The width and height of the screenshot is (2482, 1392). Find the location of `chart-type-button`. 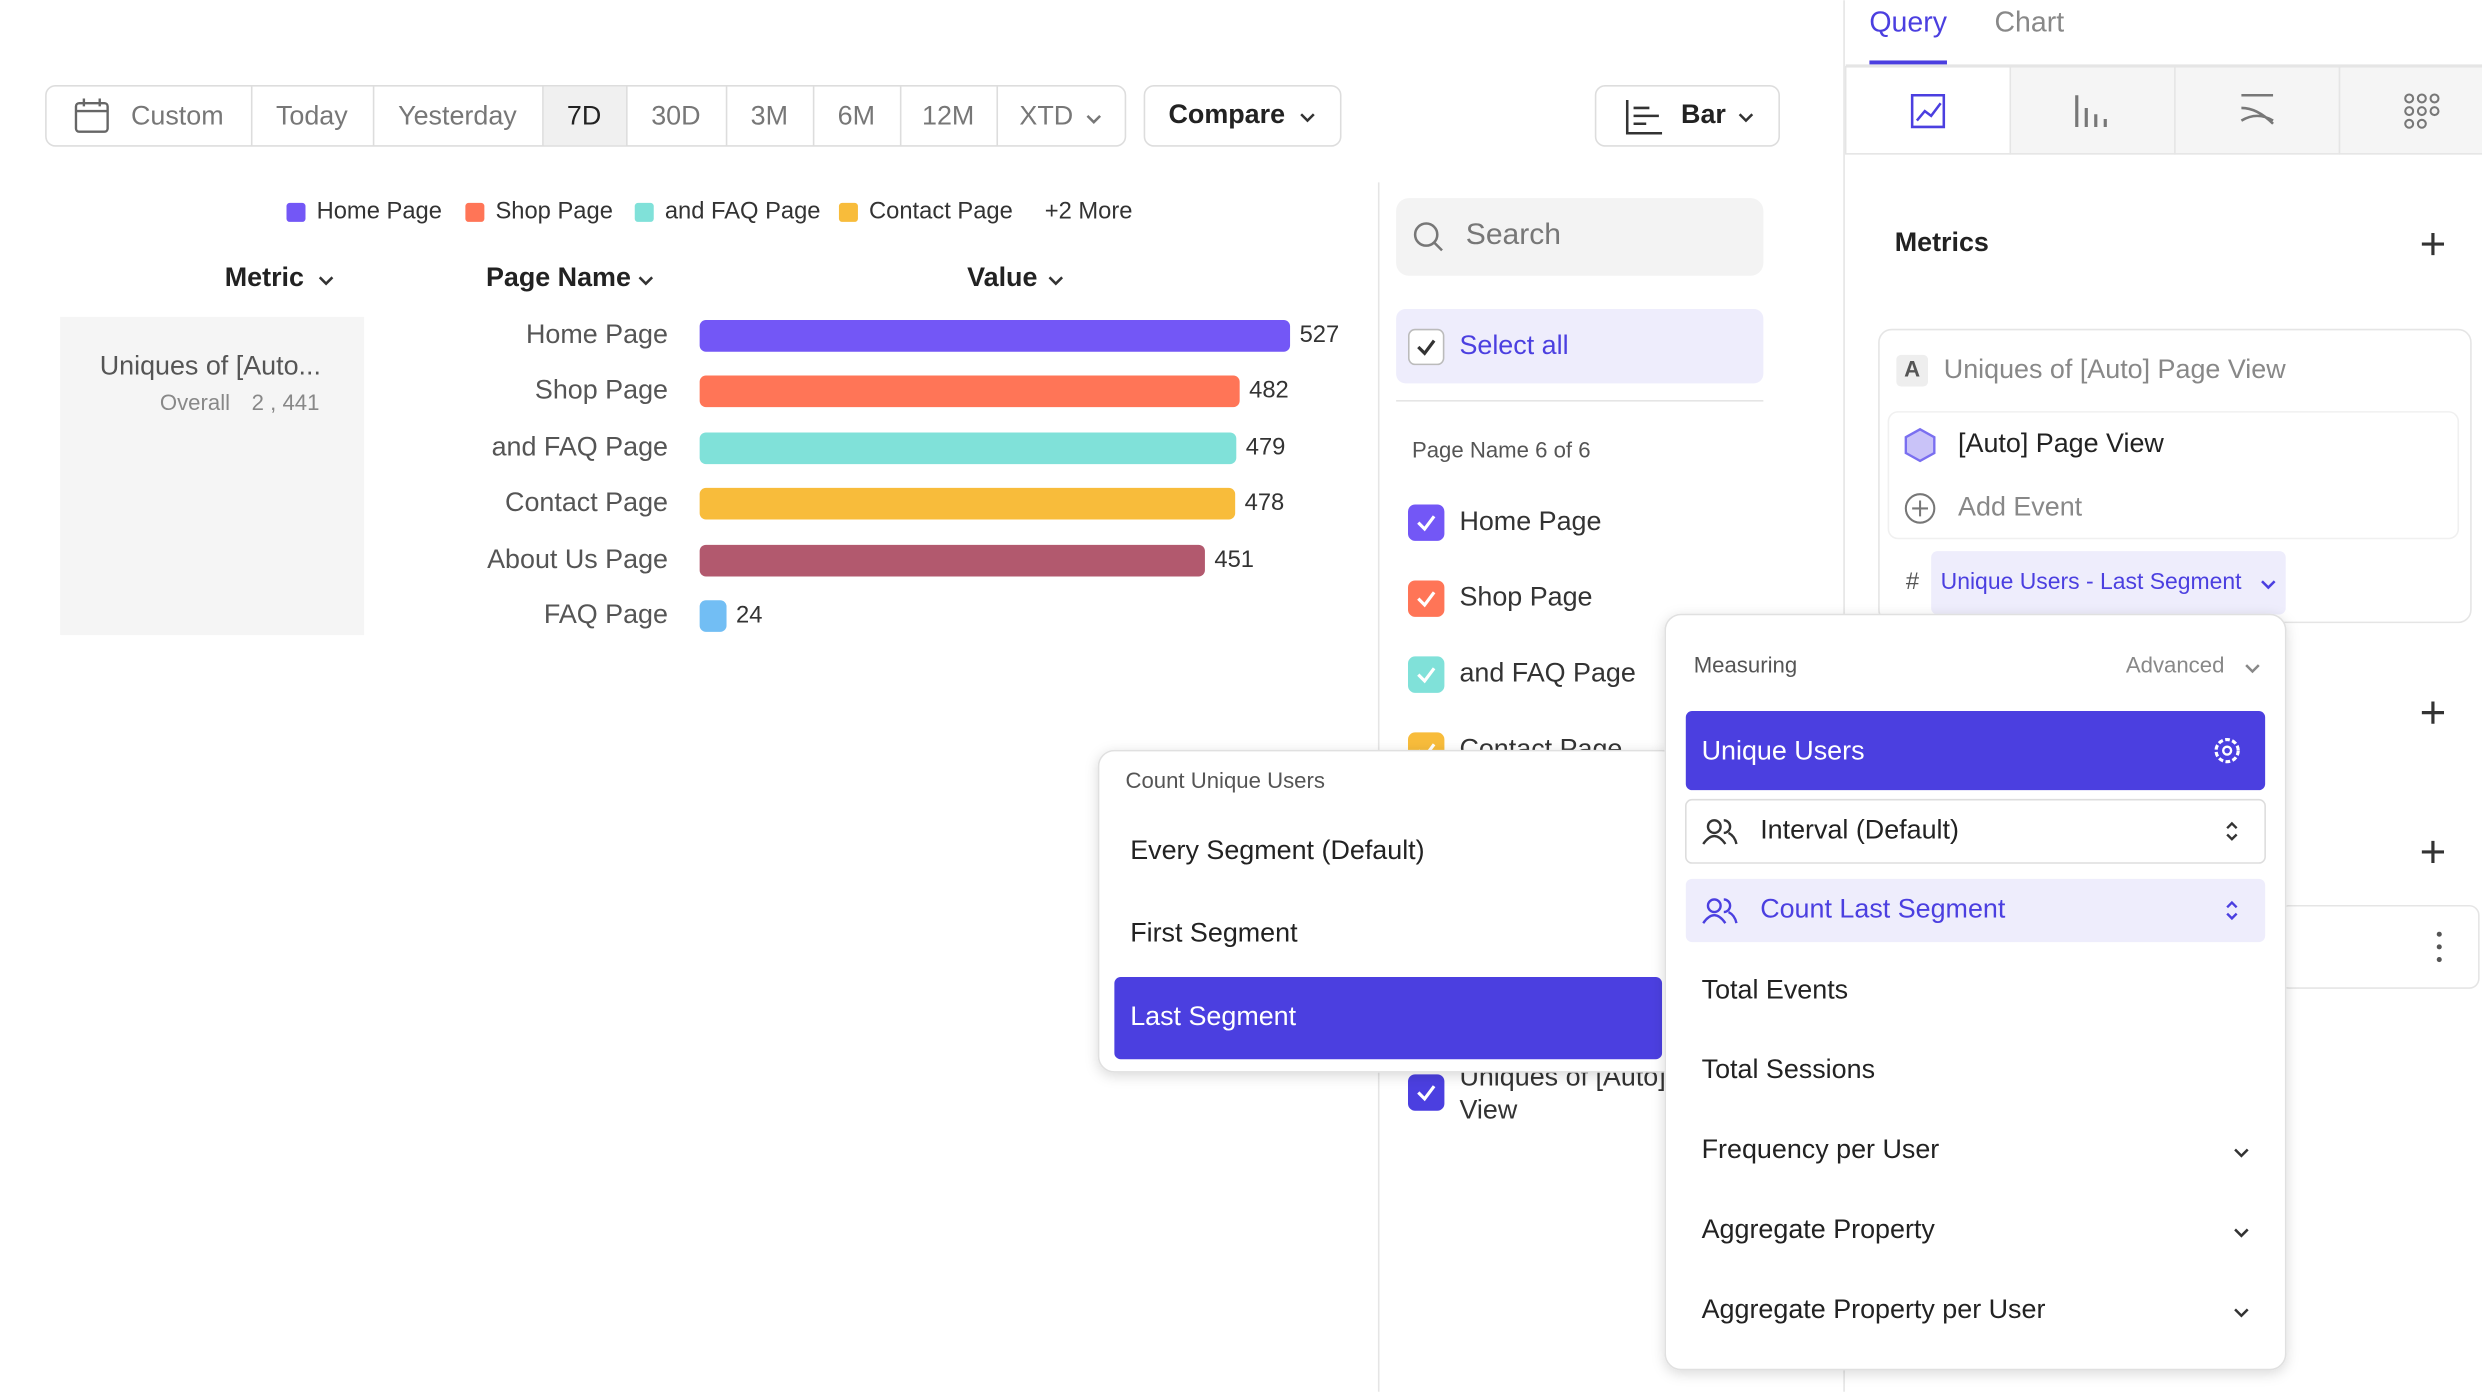

chart-type-button is located at coordinates (1687, 115).